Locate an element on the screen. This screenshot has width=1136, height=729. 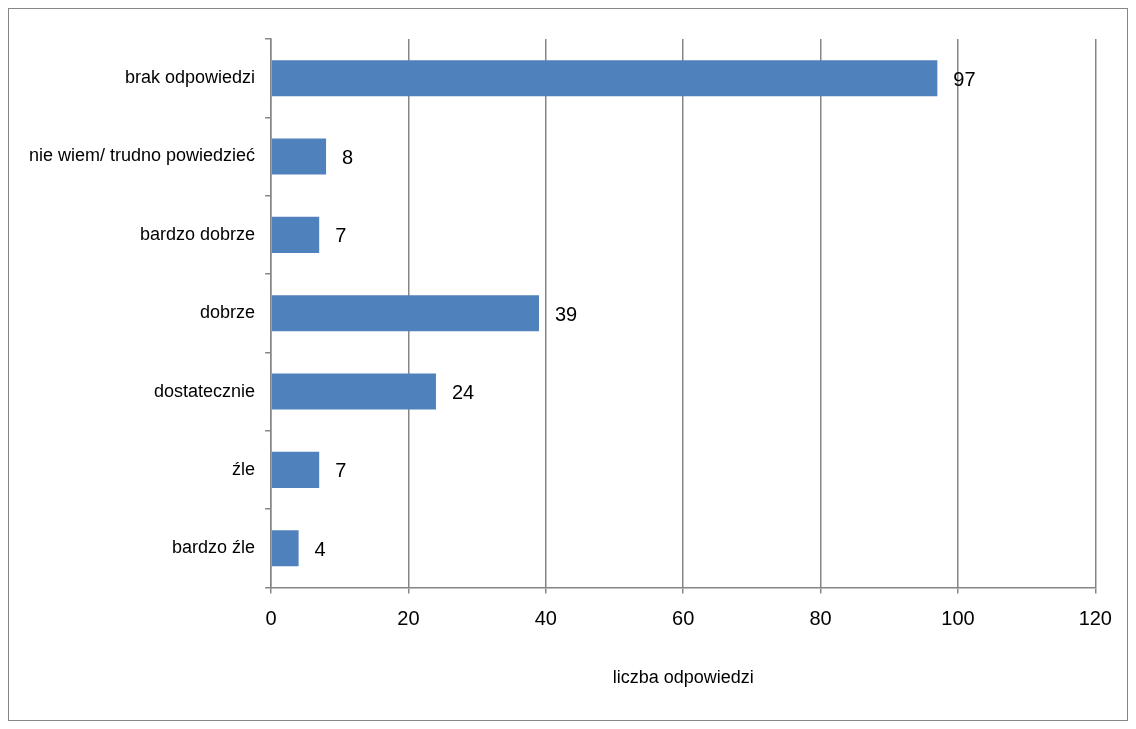
data-label: 8 is located at coordinates (348, 157).